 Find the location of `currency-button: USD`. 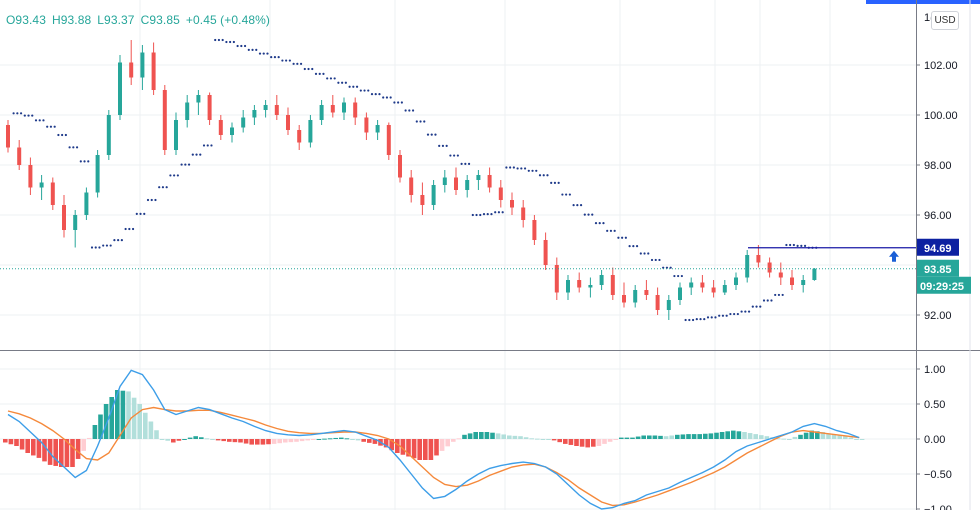

currency-button: USD is located at coordinates (945, 20).